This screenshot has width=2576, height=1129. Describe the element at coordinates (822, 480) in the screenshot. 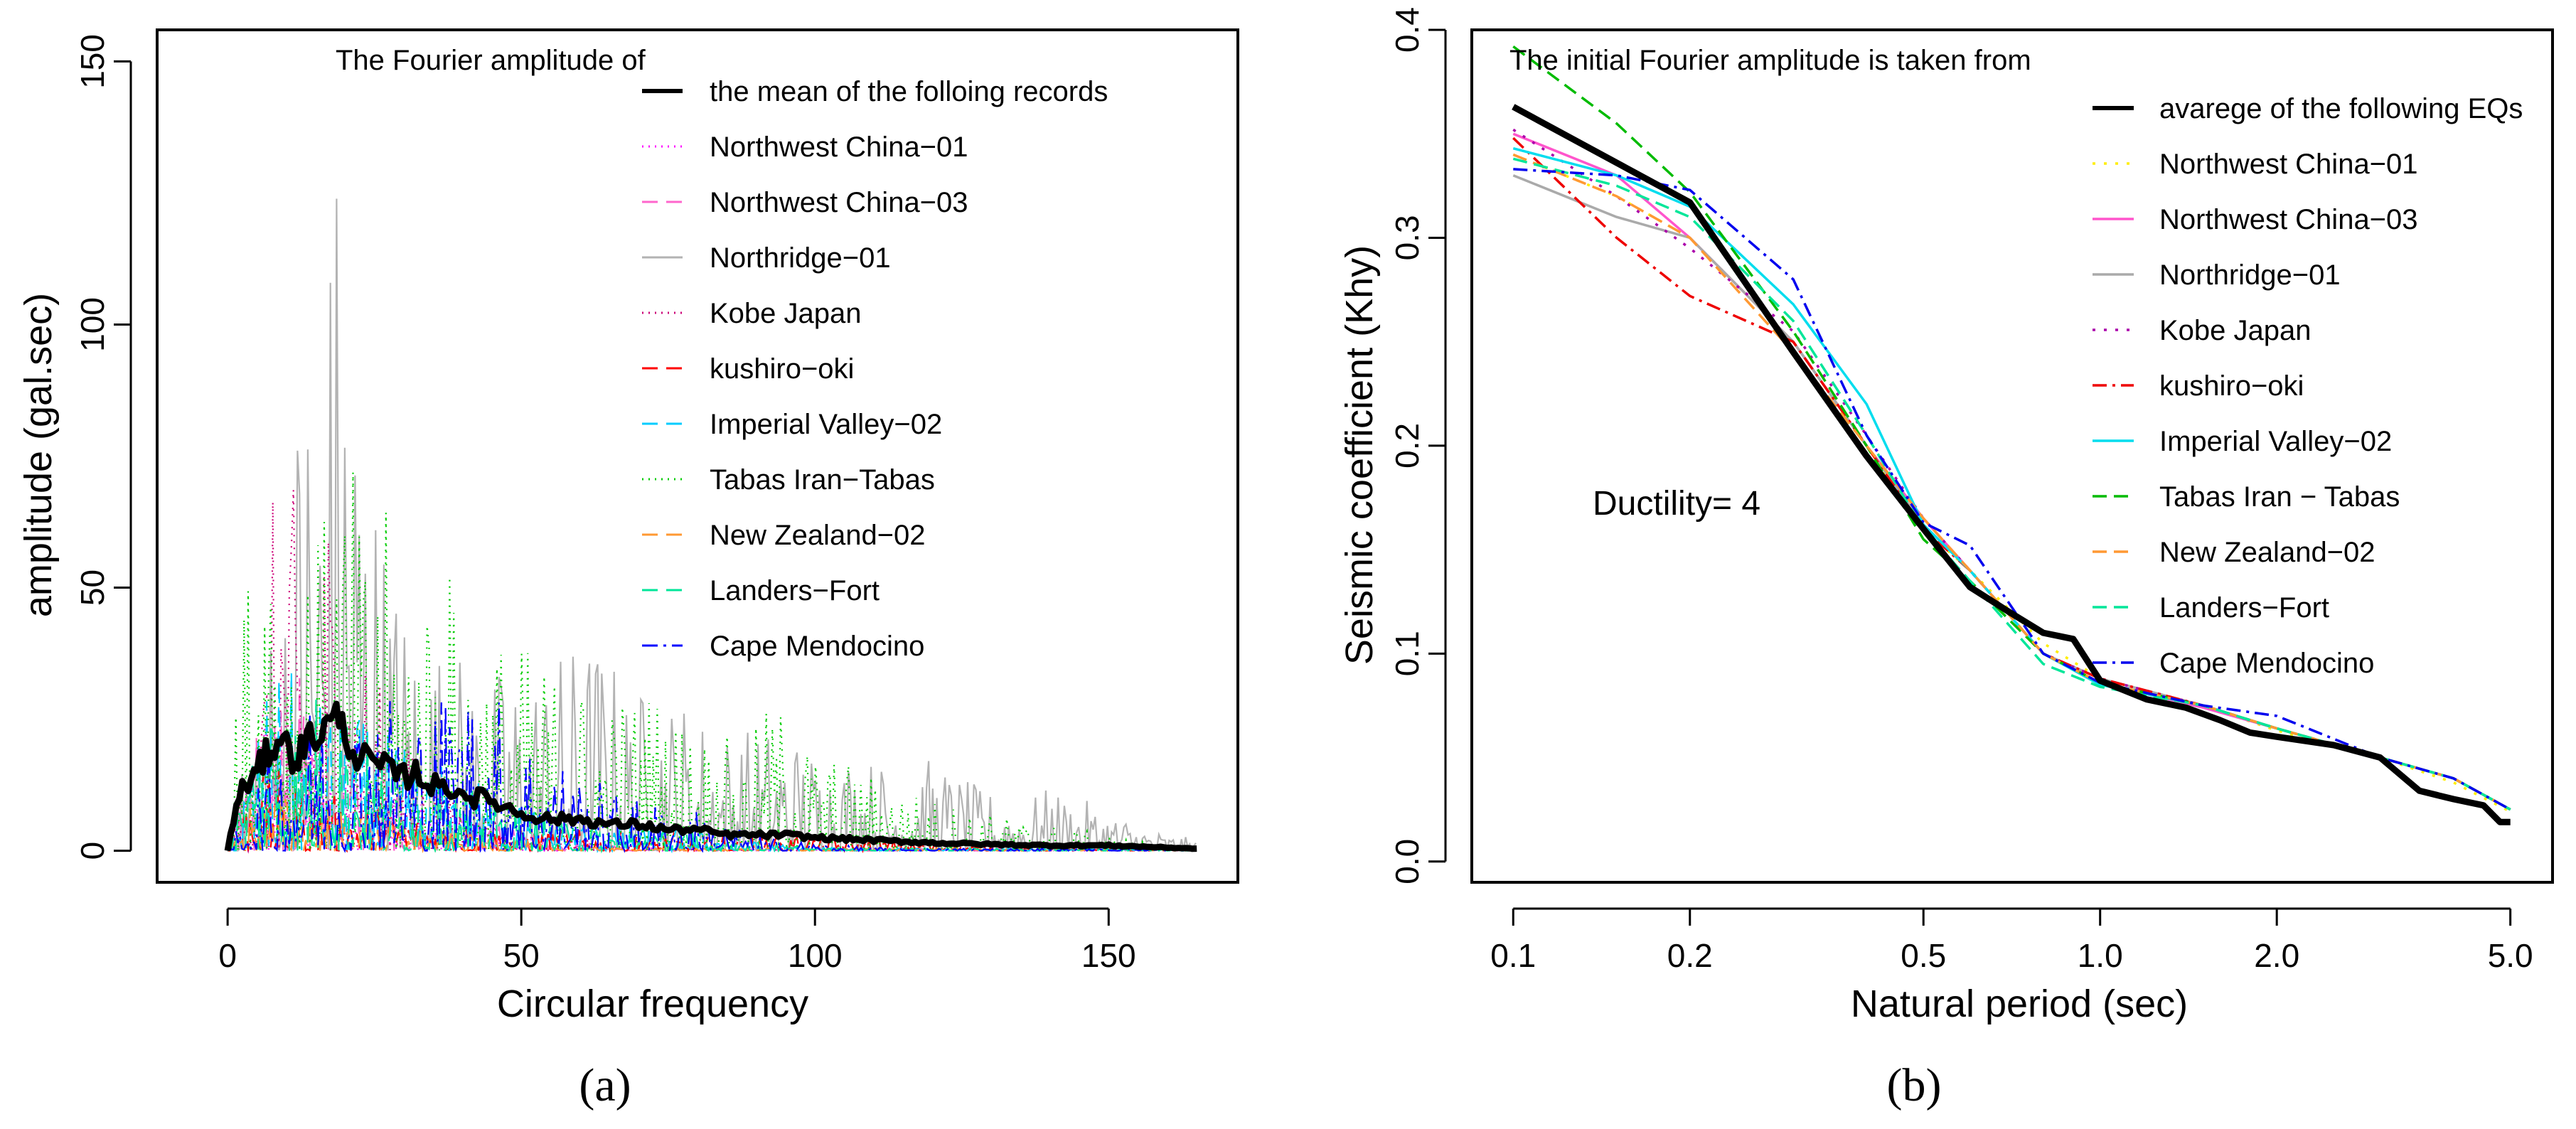

I see `legend-label-tabas-iran-tabas: Tabas Iran−Tabas` at that location.